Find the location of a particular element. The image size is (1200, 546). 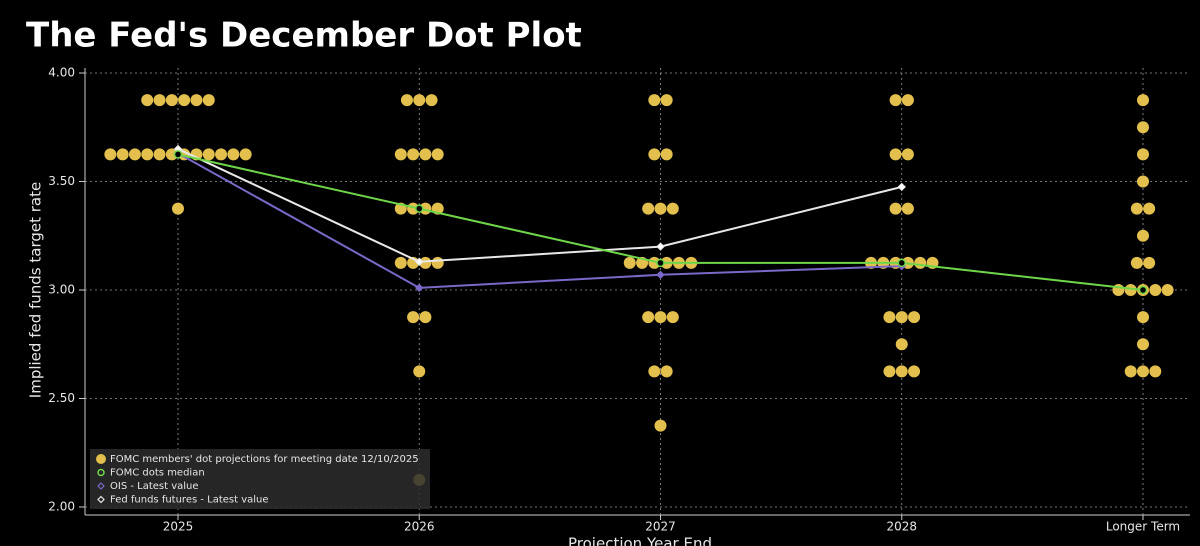

x-axis-title: Projection Year End is located at coordinates (640, 540).